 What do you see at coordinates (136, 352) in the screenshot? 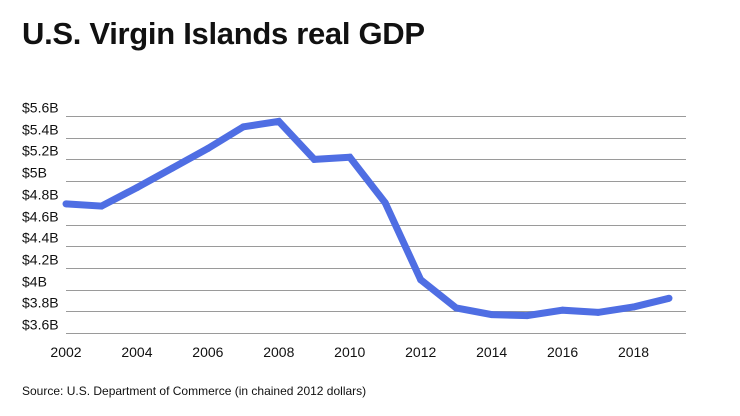
I see `x-tick-label: 2004` at bounding box center [136, 352].